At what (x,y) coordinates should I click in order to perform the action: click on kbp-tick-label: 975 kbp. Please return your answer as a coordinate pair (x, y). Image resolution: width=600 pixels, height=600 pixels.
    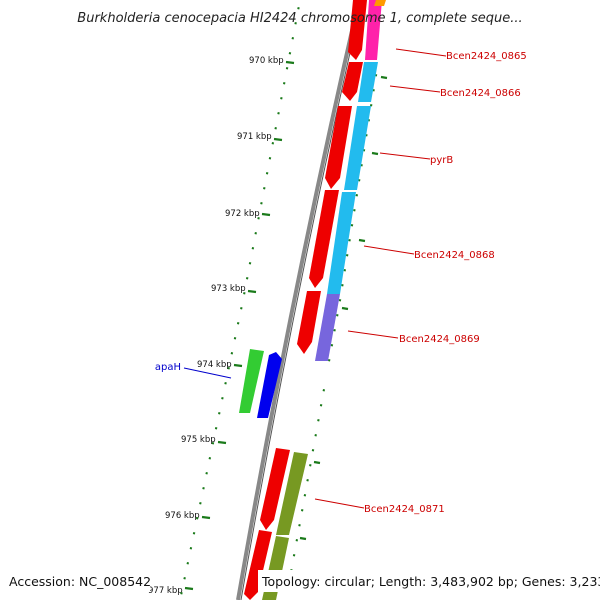
    Looking at the image, I should click on (198, 440).